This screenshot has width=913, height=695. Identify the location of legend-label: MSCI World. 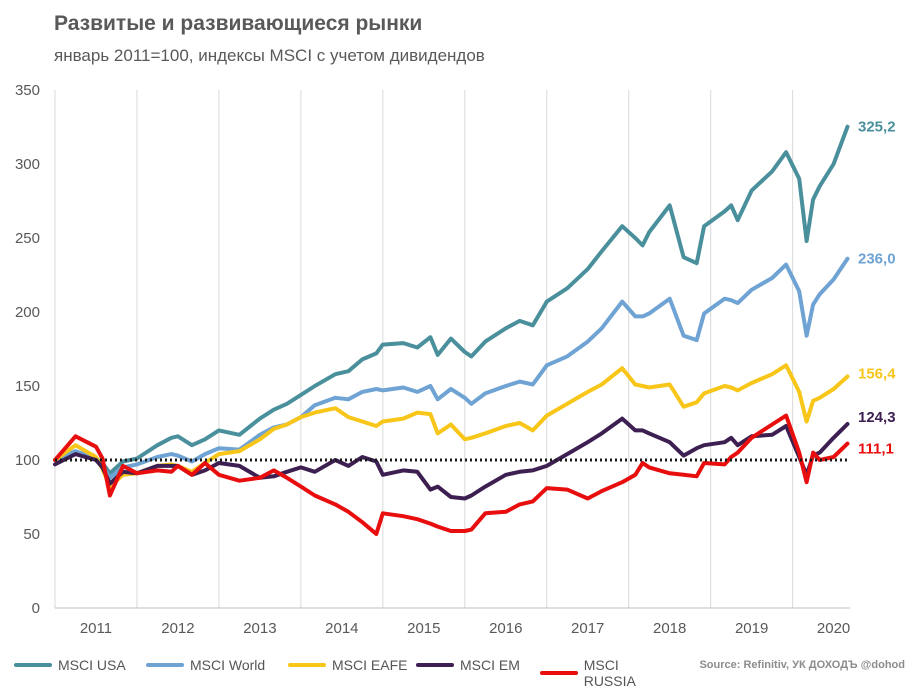
(228, 665).